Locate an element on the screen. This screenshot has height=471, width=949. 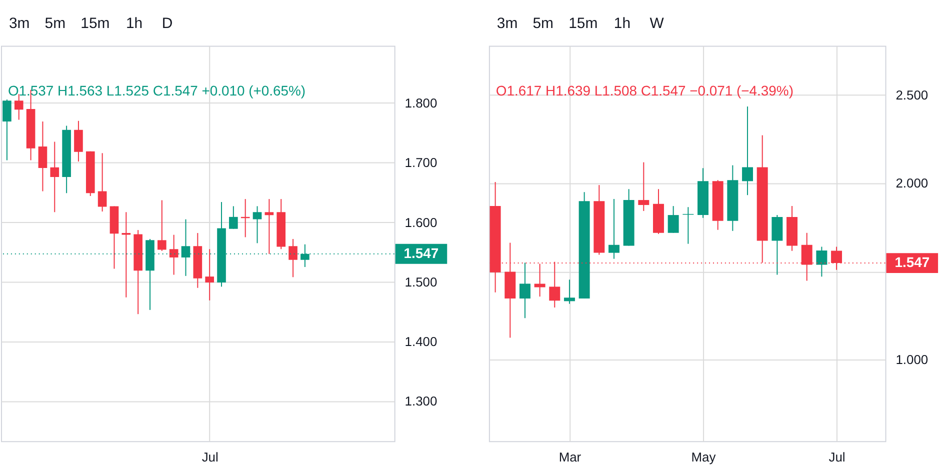
x-tick-label: May is located at coordinates (703, 457).